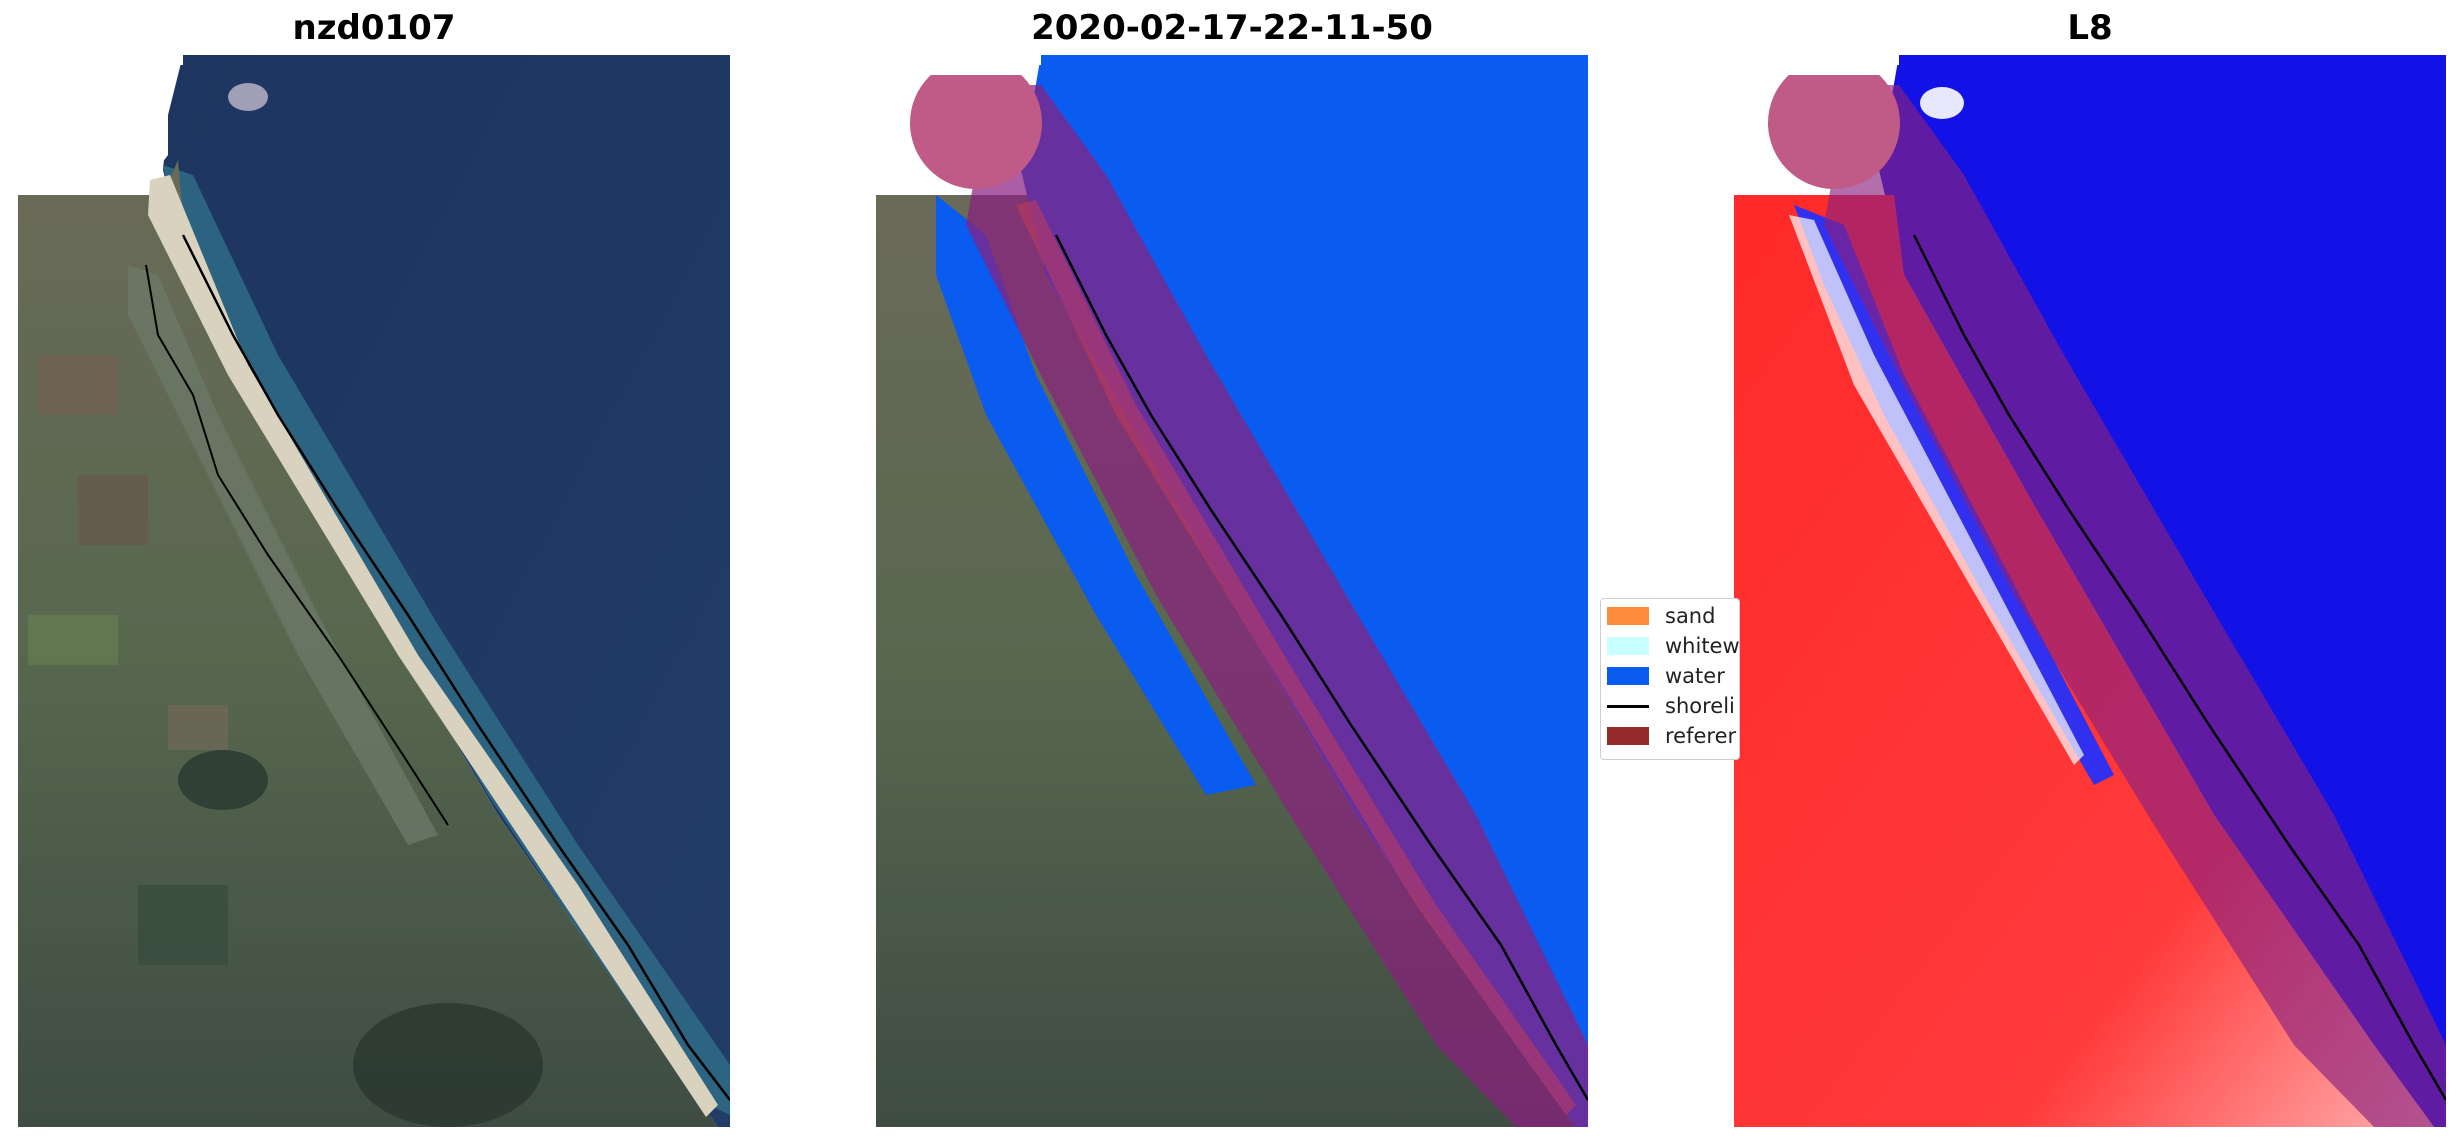  I want to click on panel-title-index: L8, so click(2090, 28).